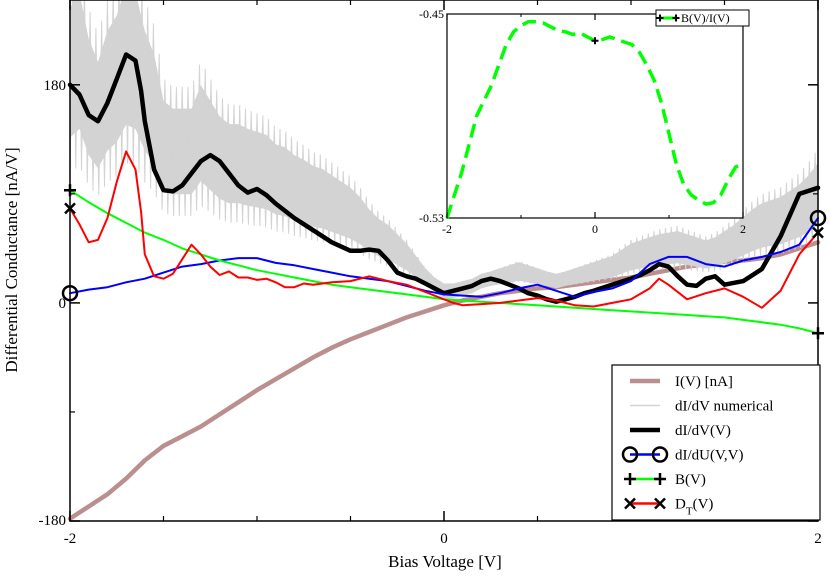  What do you see at coordinates (55, 86) in the screenshot?
I see `y-tick-label-2: 180` at bounding box center [55, 86].